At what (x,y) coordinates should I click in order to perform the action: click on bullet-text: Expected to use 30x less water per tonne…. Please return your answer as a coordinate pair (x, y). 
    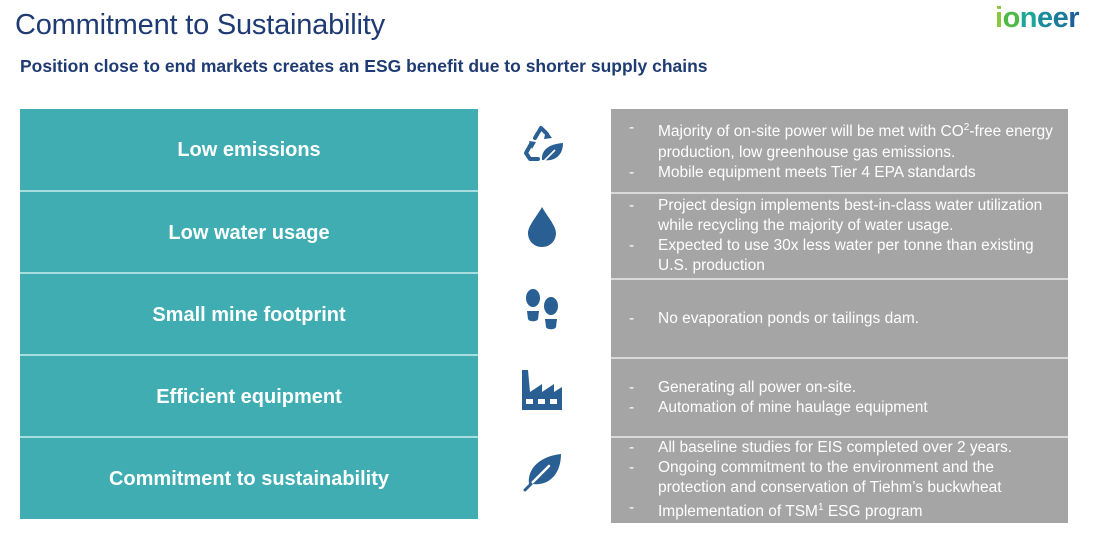
    Looking at the image, I should click on (846, 255).